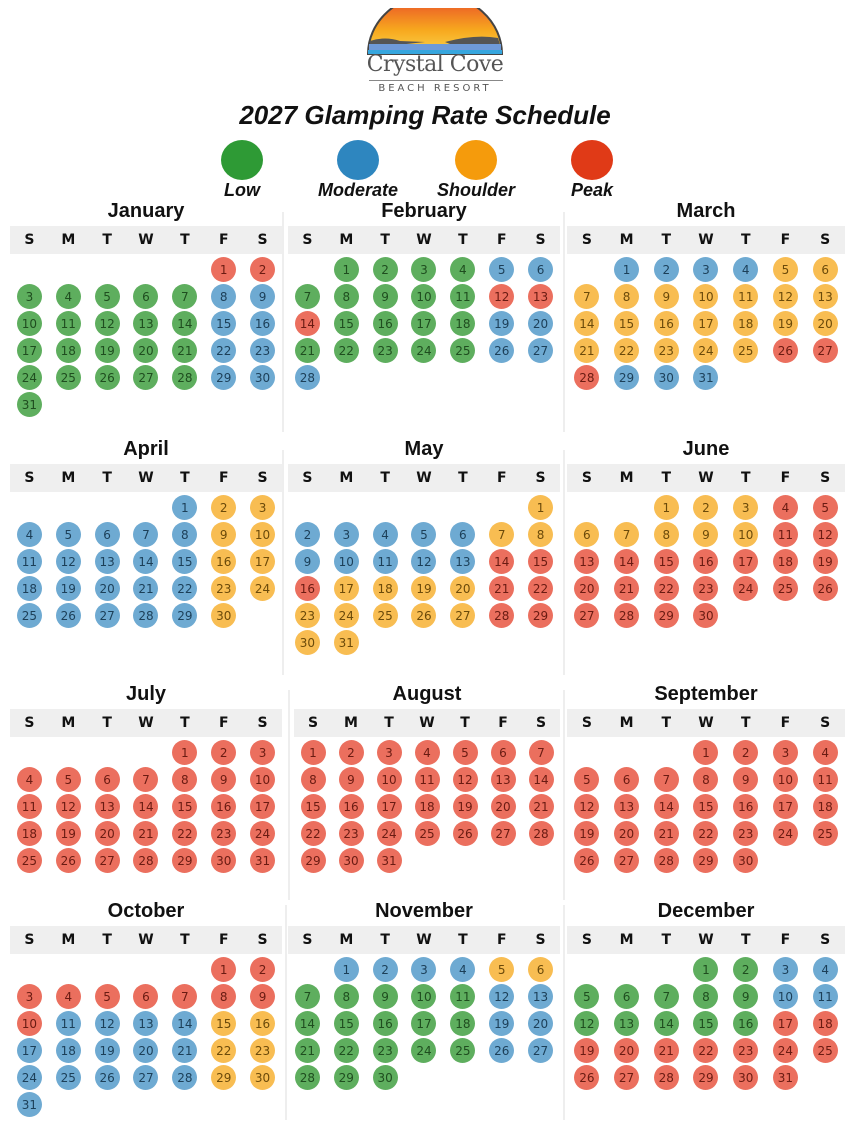  I want to click on day-13: 13, so click(107, 561).